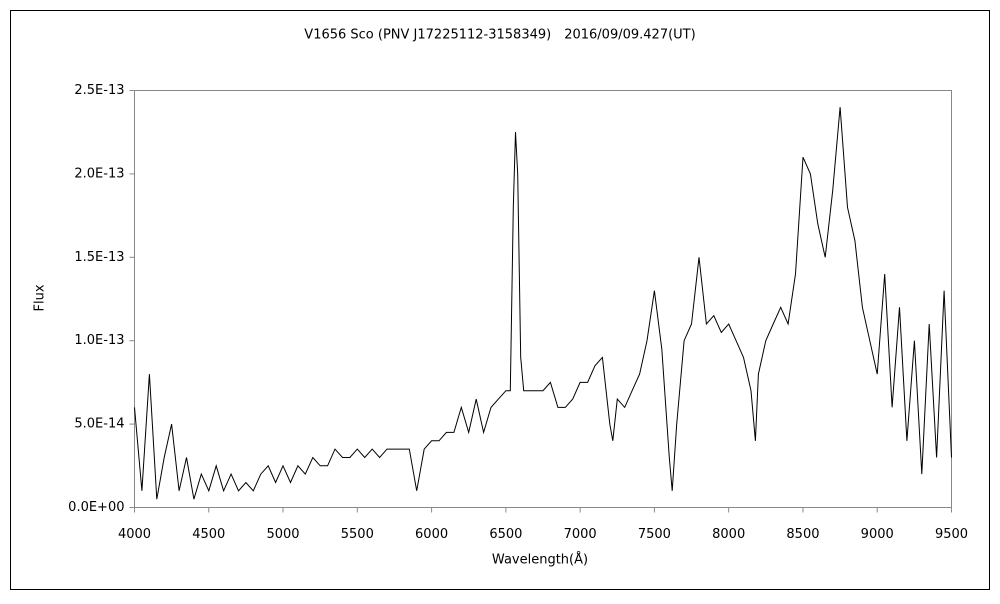 Image resolution: width=1000 pixels, height=604 pixels. What do you see at coordinates (540, 560) in the screenshot?
I see `x-axis-label: Wavelength(Å)` at bounding box center [540, 560].